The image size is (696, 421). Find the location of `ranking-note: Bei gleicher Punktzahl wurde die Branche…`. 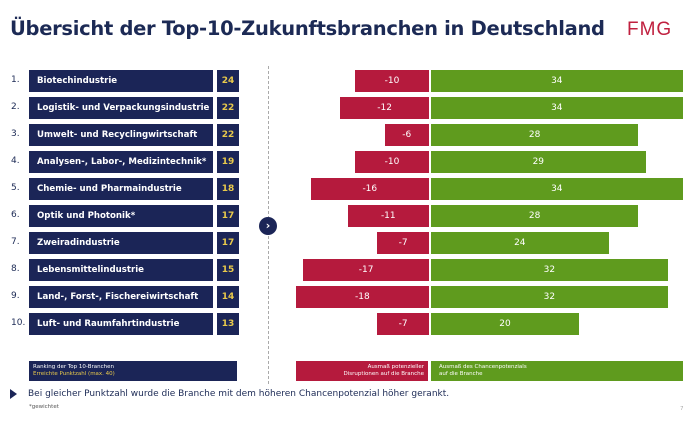

ranking-note: Bei gleicher Punktzahl wurde die Branche… is located at coordinates (239, 394).